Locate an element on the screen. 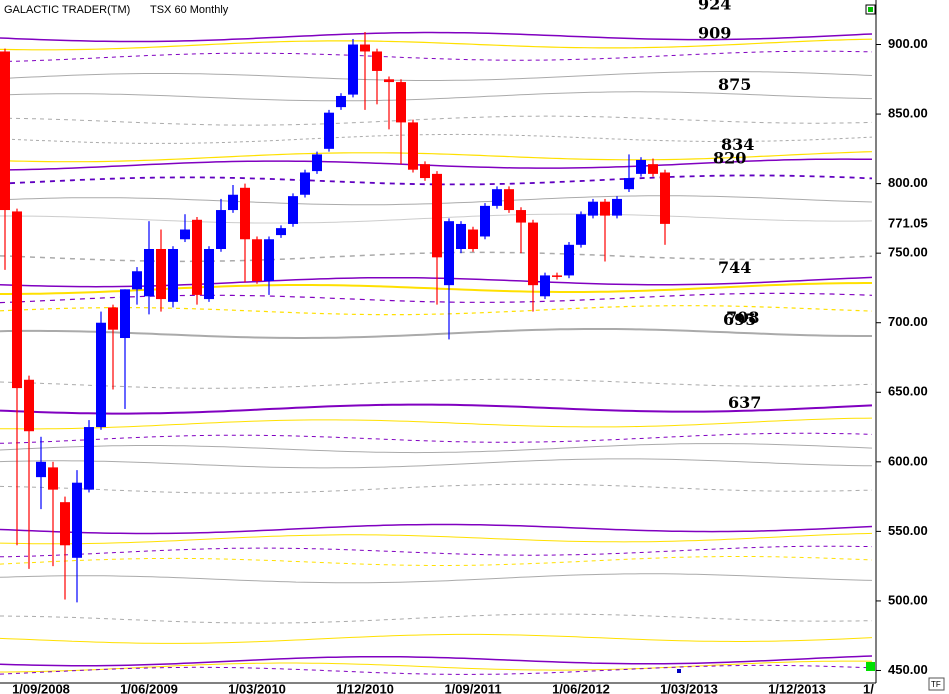 Image resolution: width=949 pixels, height=694 pixels. y-tick-label: 800.00 is located at coordinates (908, 182).